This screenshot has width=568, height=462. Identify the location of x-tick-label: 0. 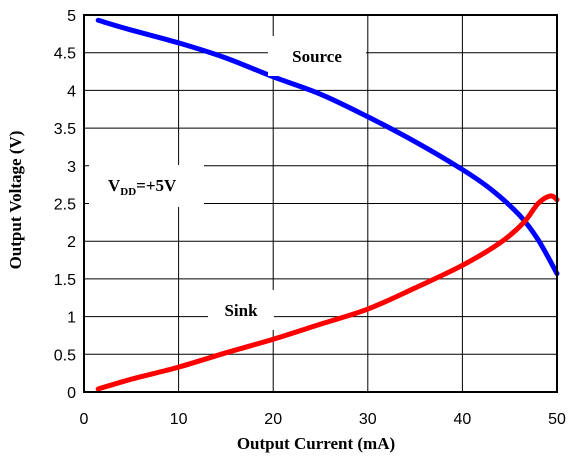
(84, 419).